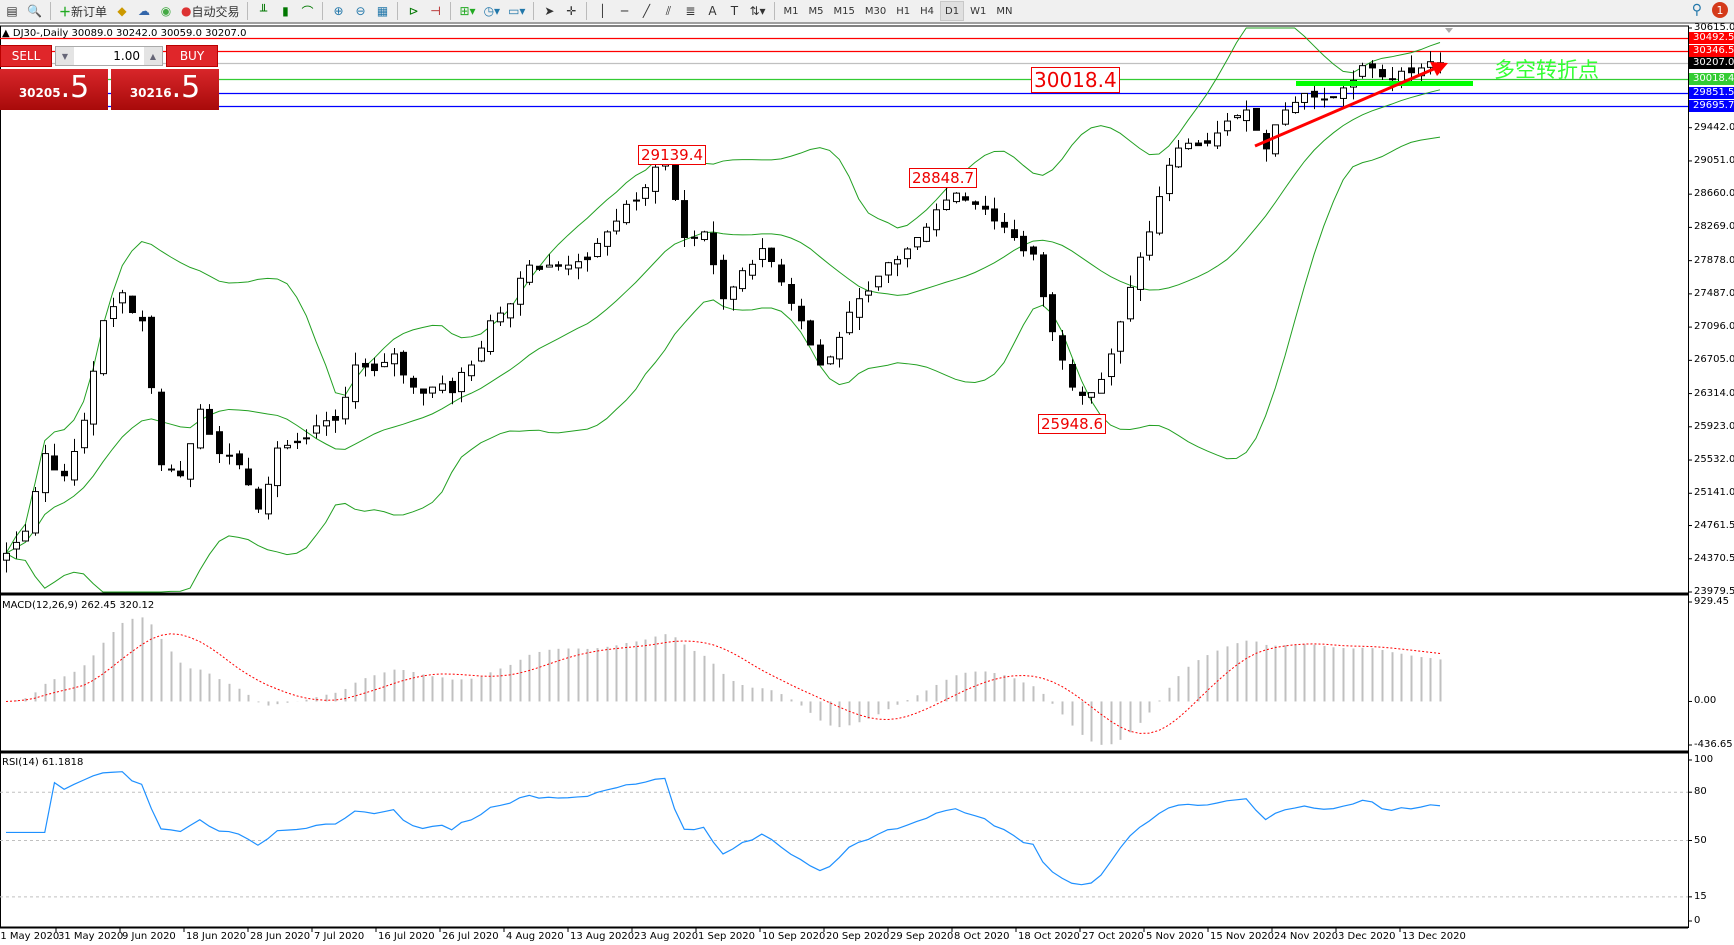 The image size is (1734, 945). I want to click on buy-button: BUY, so click(192, 56).